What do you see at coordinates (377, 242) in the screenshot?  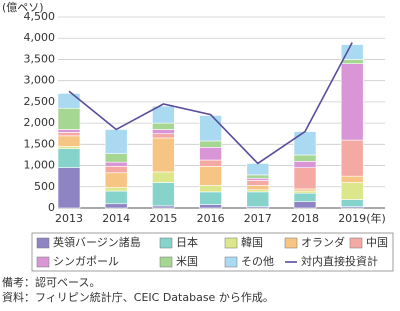 I see `legend-label: 中国` at bounding box center [377, 242].